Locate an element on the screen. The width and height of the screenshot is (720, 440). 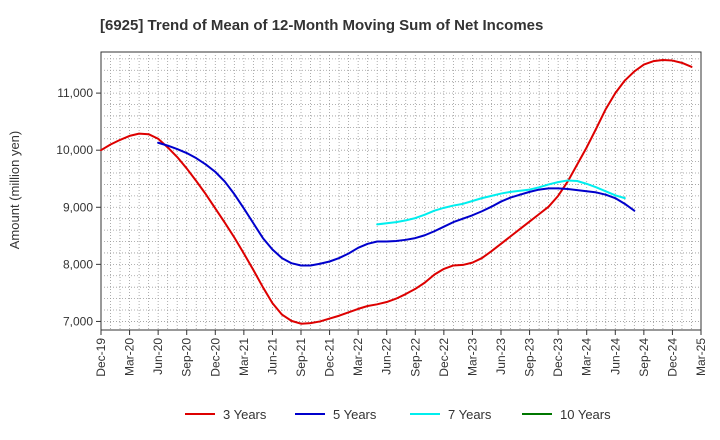
x-tick-label: Jun-21 is located at coordinates (272, 356).